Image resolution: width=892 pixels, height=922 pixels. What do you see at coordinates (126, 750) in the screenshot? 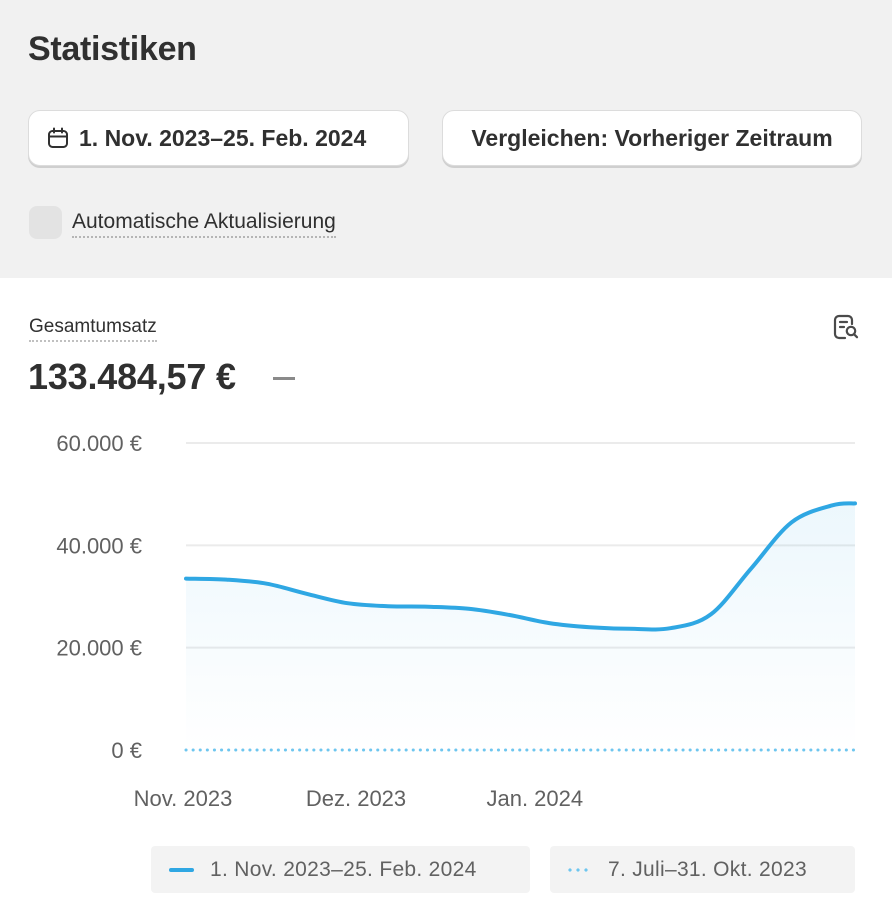
I see `y-tick-label: 0 €` at bounding box center [126, 750].